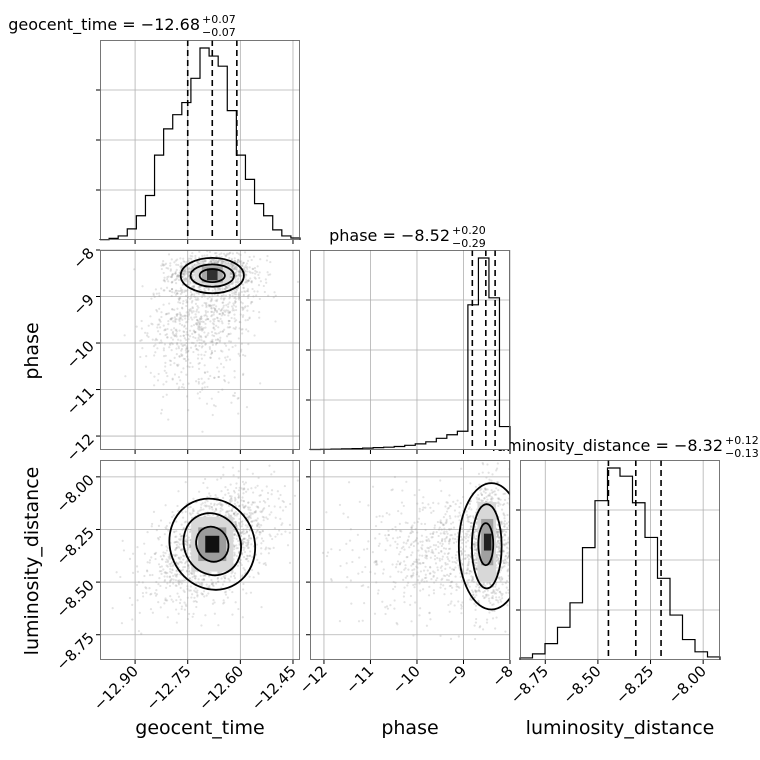 This screenshot has height=760, width=760. I want to click on title-geocent-time-plus: +0.07, so click(219, 19).